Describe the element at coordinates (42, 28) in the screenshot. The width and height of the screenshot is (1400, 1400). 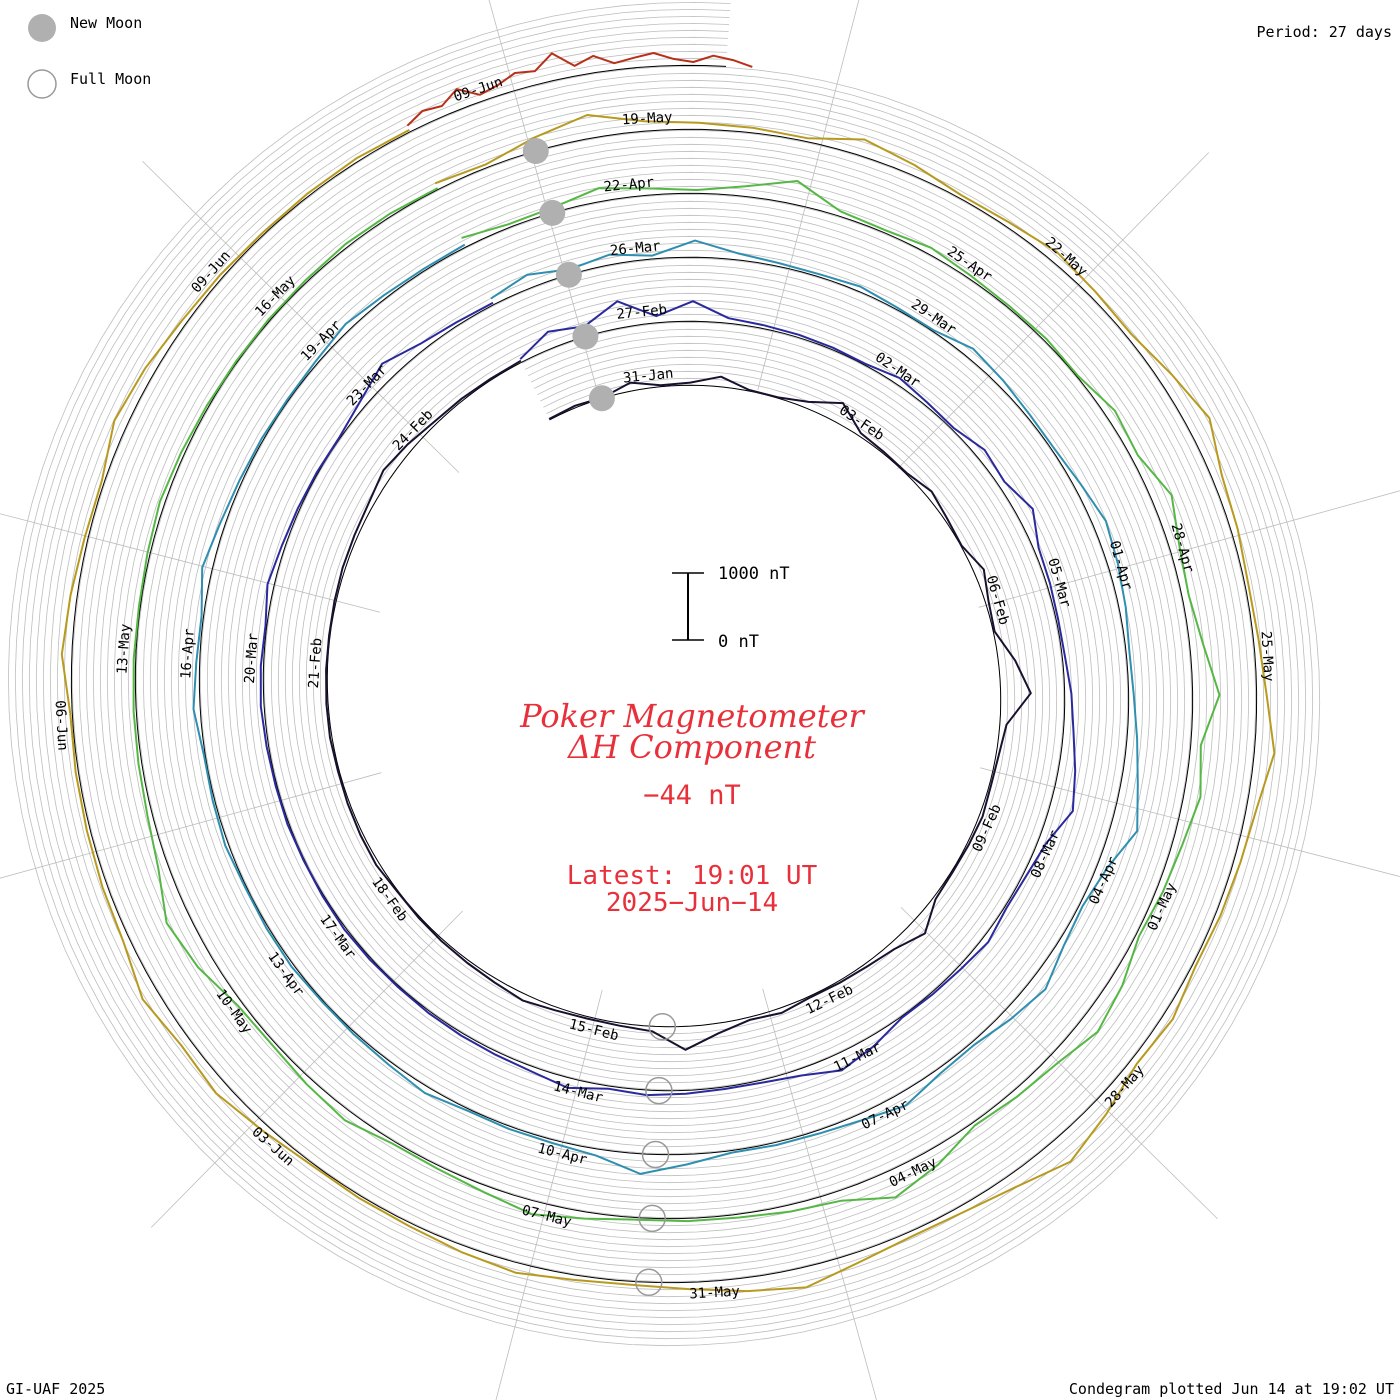
I see `new-moon-icon` at that location.